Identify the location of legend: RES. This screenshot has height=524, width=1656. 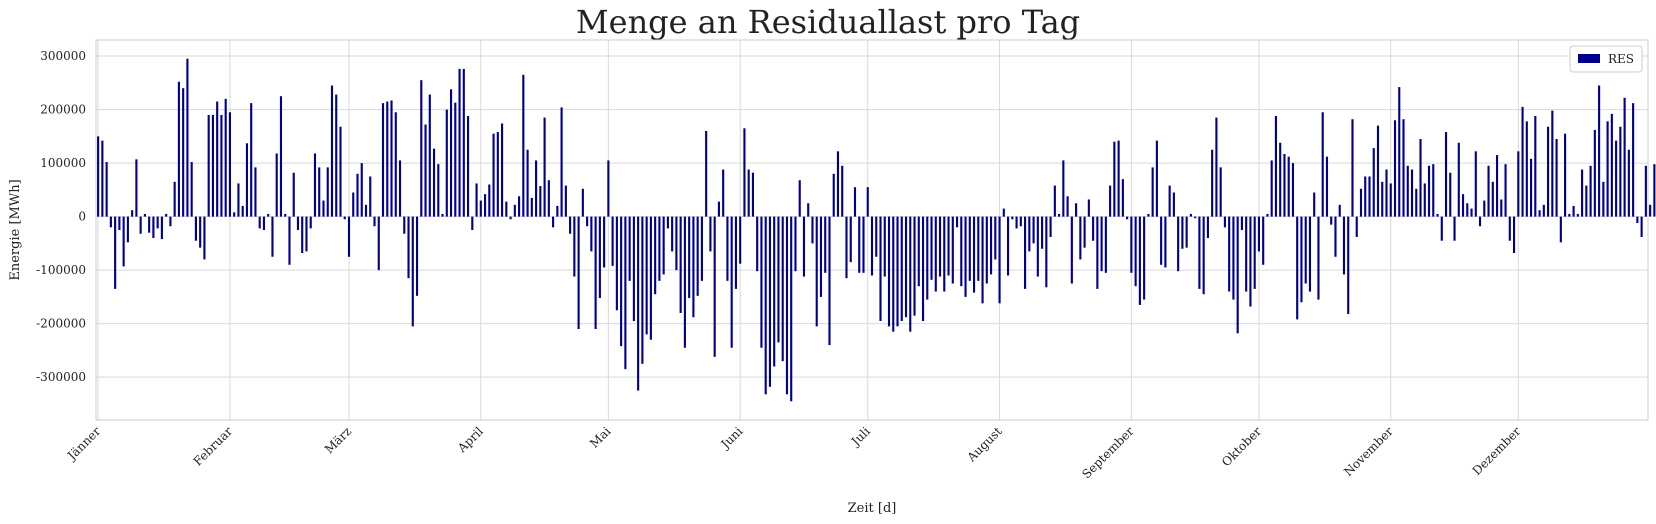
(1606, 59).